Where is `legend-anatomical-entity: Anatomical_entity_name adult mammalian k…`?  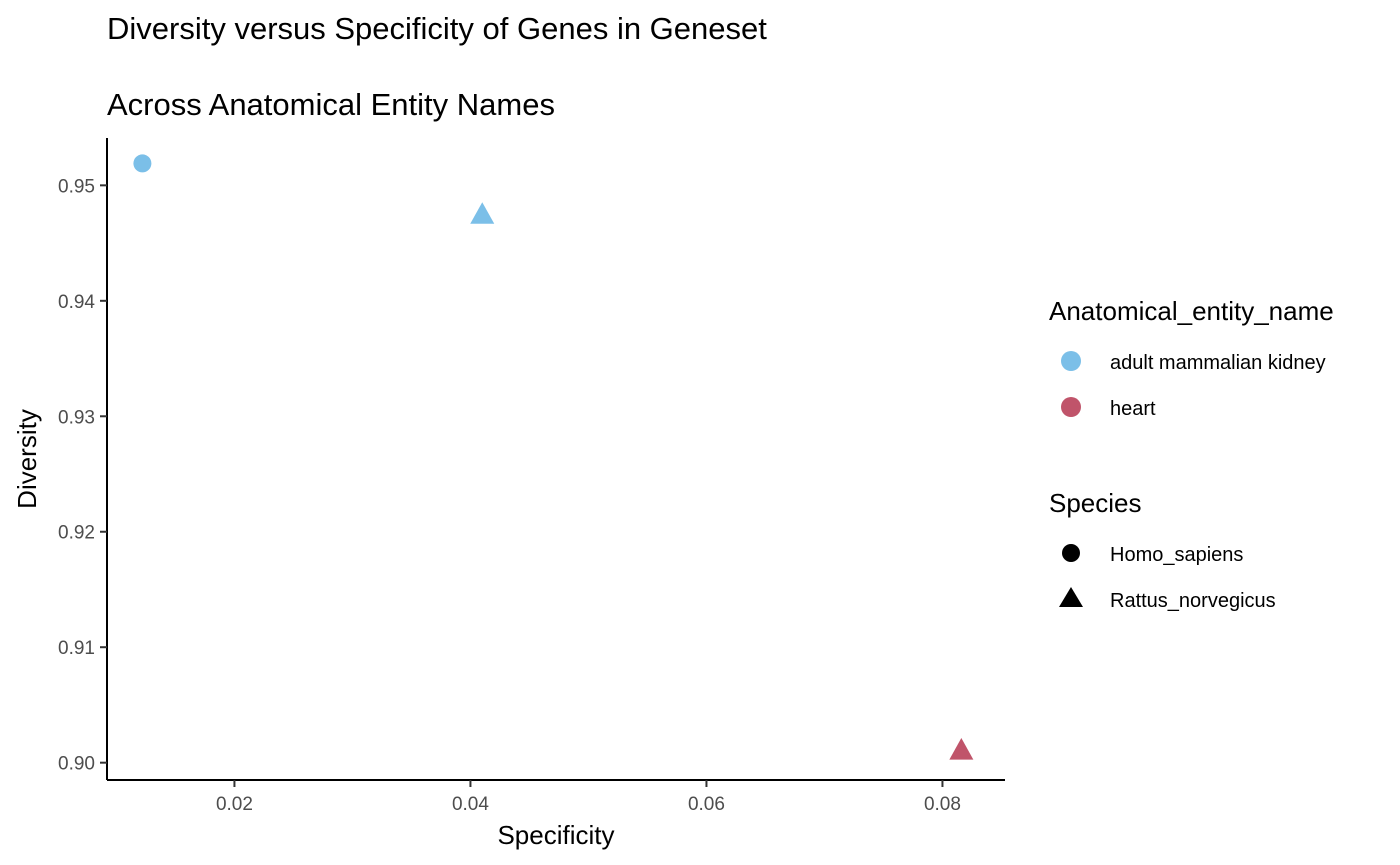
legend-anatomical-entity: Anatomical_entity_name adult mammalian k… is located at coordinates (1191, 358).